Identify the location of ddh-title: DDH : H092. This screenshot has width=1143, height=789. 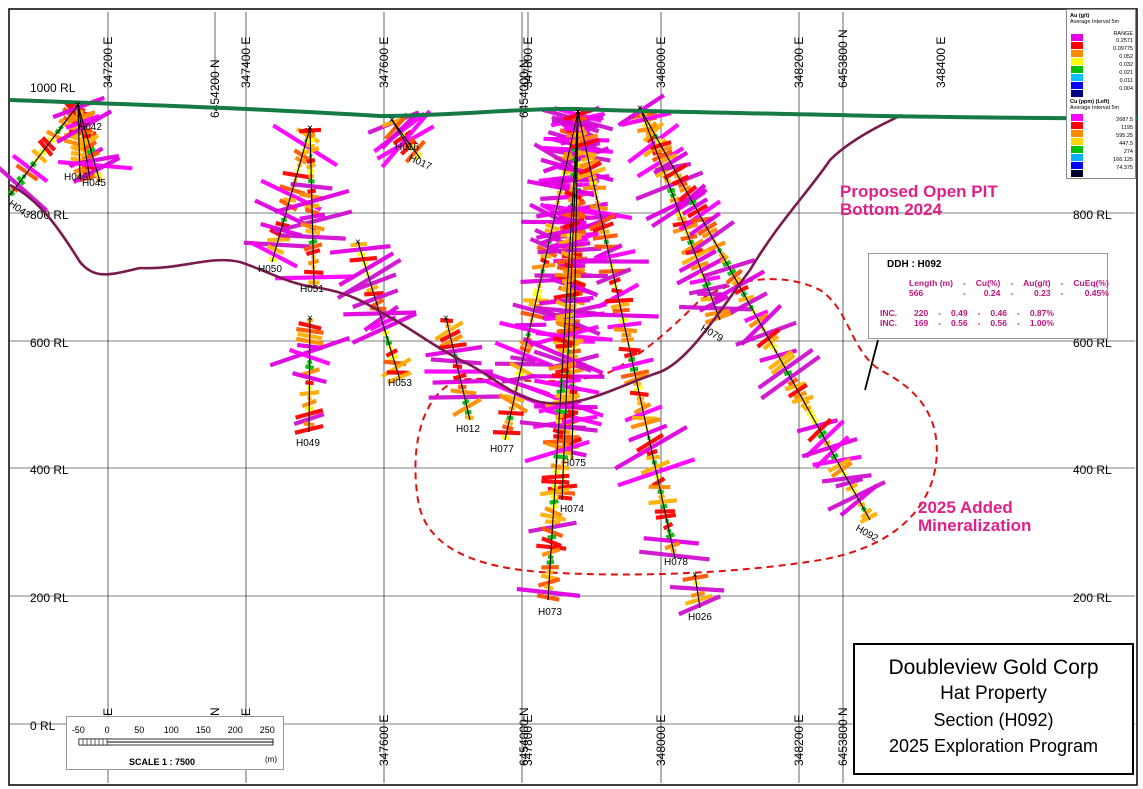
(914, 264).